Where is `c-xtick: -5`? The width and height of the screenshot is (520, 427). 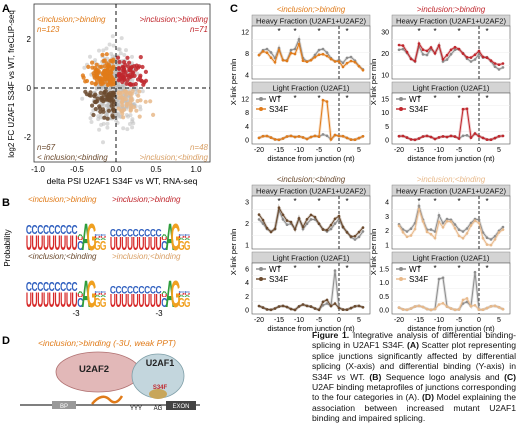 c-xtick: -5 is located at coordinates (459, 150).